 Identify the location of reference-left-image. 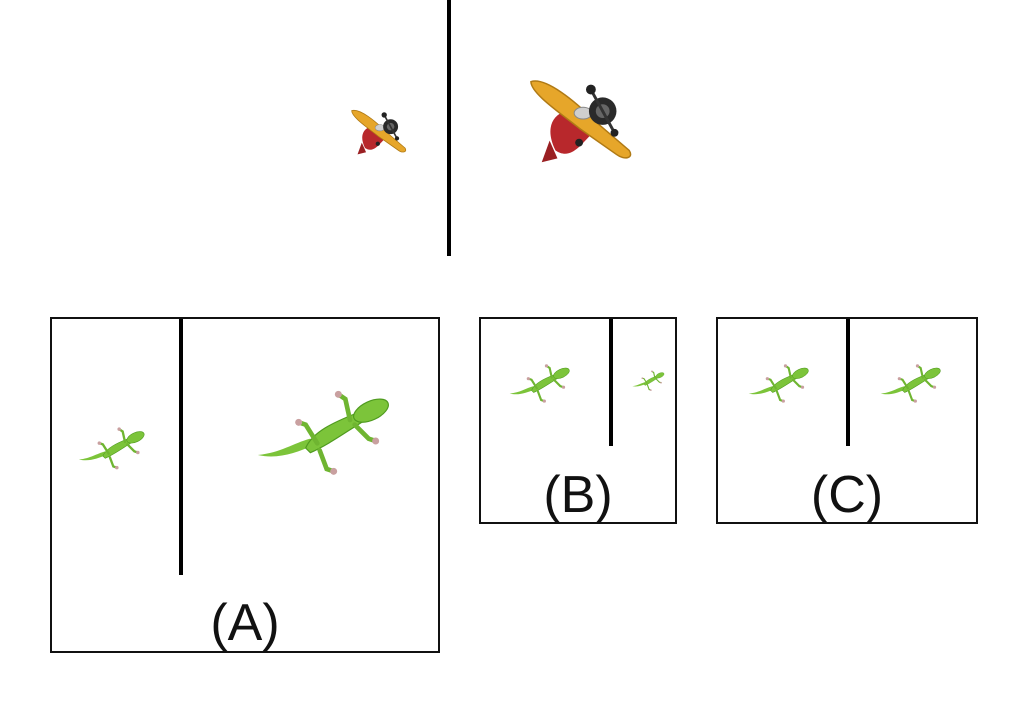
(381, 132).